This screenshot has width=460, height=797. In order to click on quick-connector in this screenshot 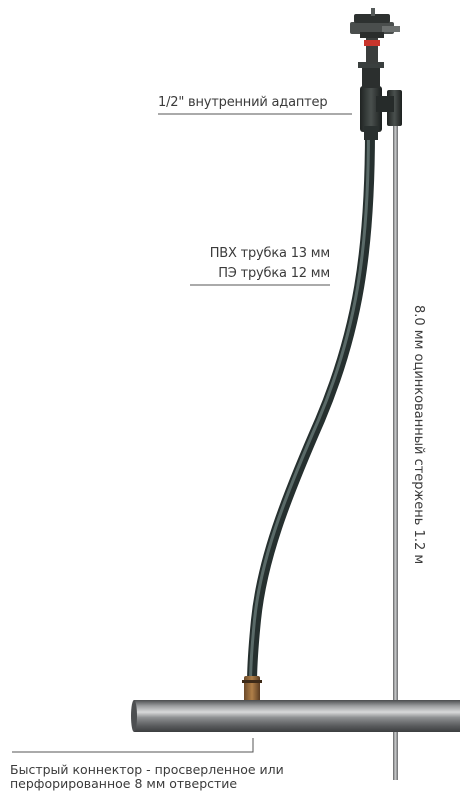, I will do `click(252, 690)`.